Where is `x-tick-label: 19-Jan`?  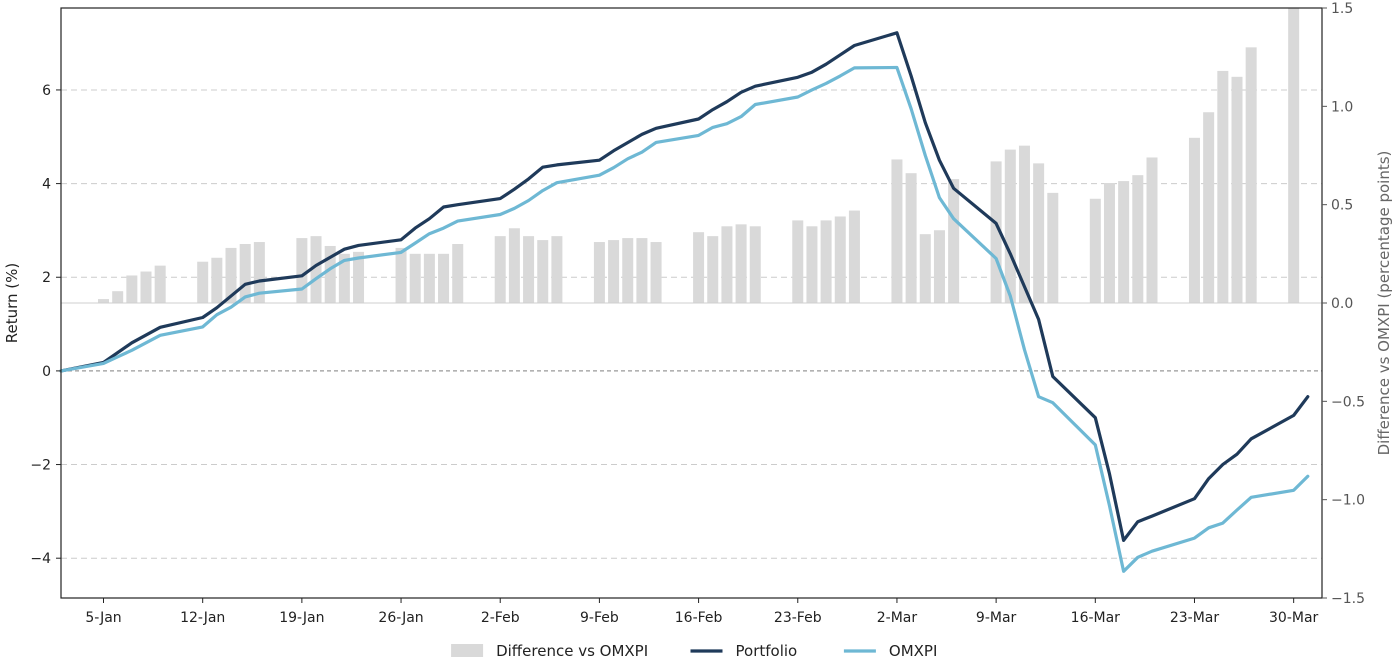
x-tick-label: 19-Jan is located at coordinates (301, 618).